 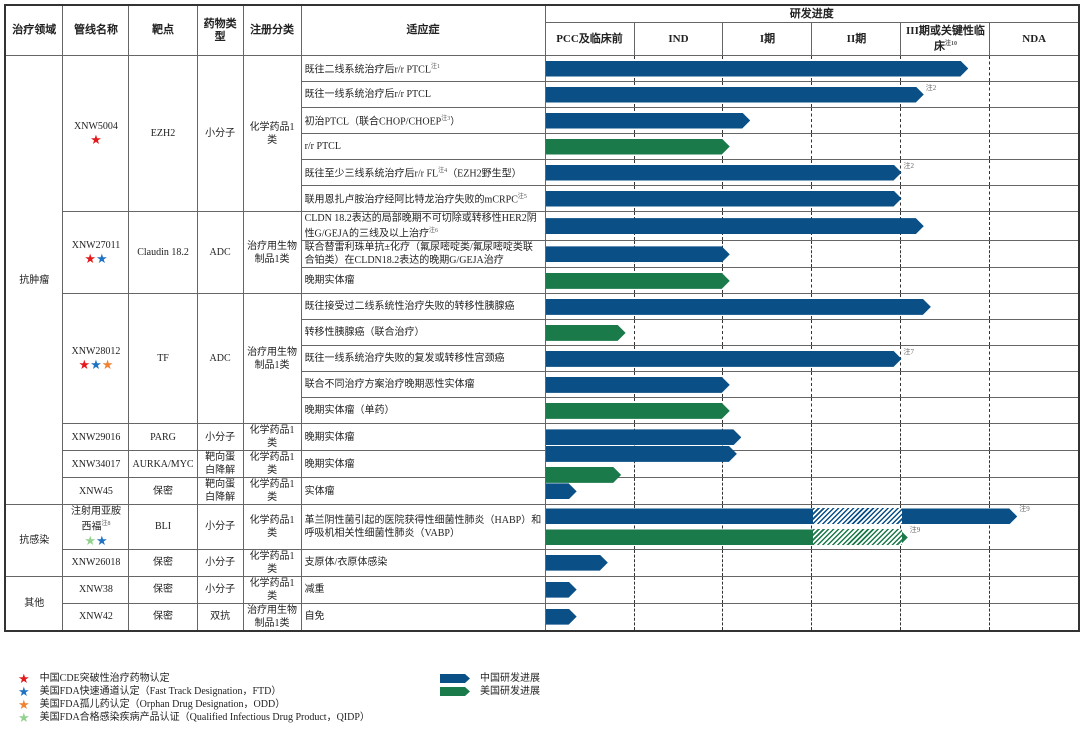 What do you see at coordinates (104, 678) in the screenshot?
I see `legend-label: 中国CDE突破性治疗药物认定` at bounding box center [104, 678].